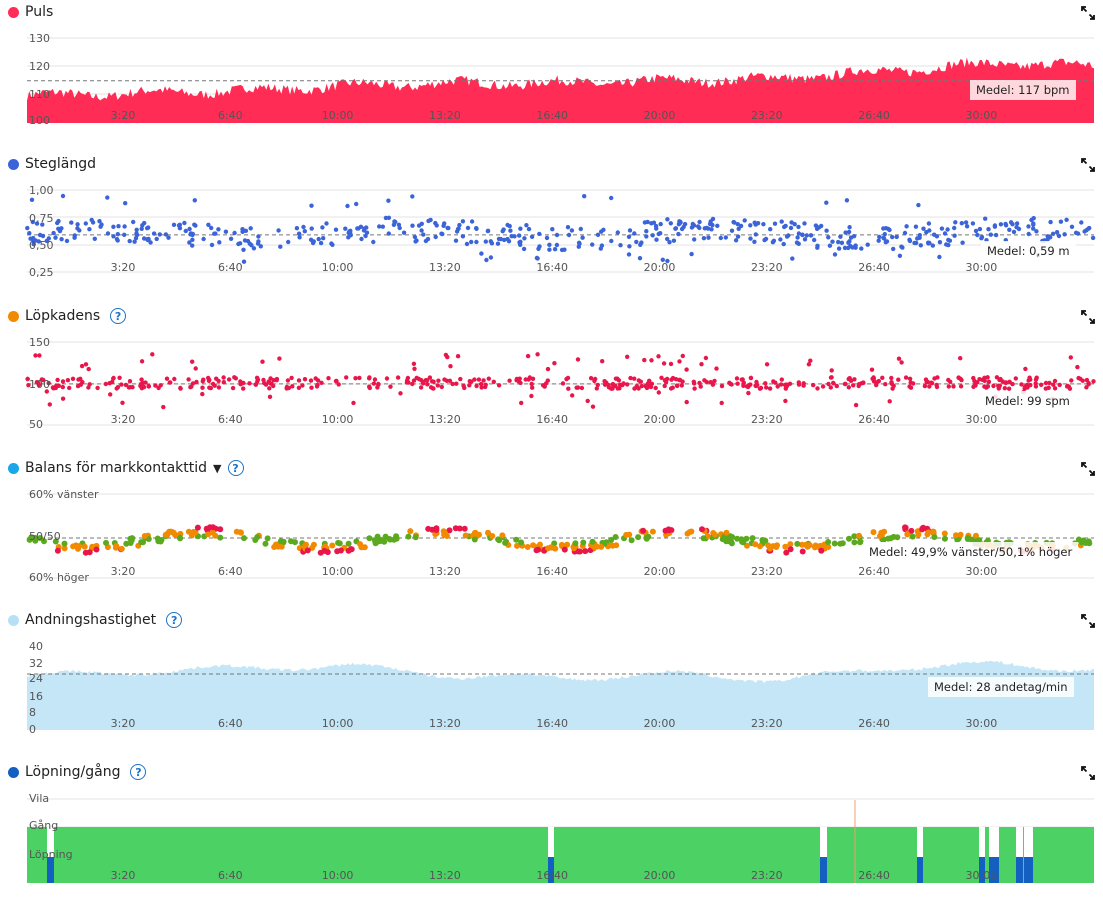 Image resolution: width=1103 pixels, height=899 pixels. I want to click on x-tick-label: 30:00, so click(982, 267).